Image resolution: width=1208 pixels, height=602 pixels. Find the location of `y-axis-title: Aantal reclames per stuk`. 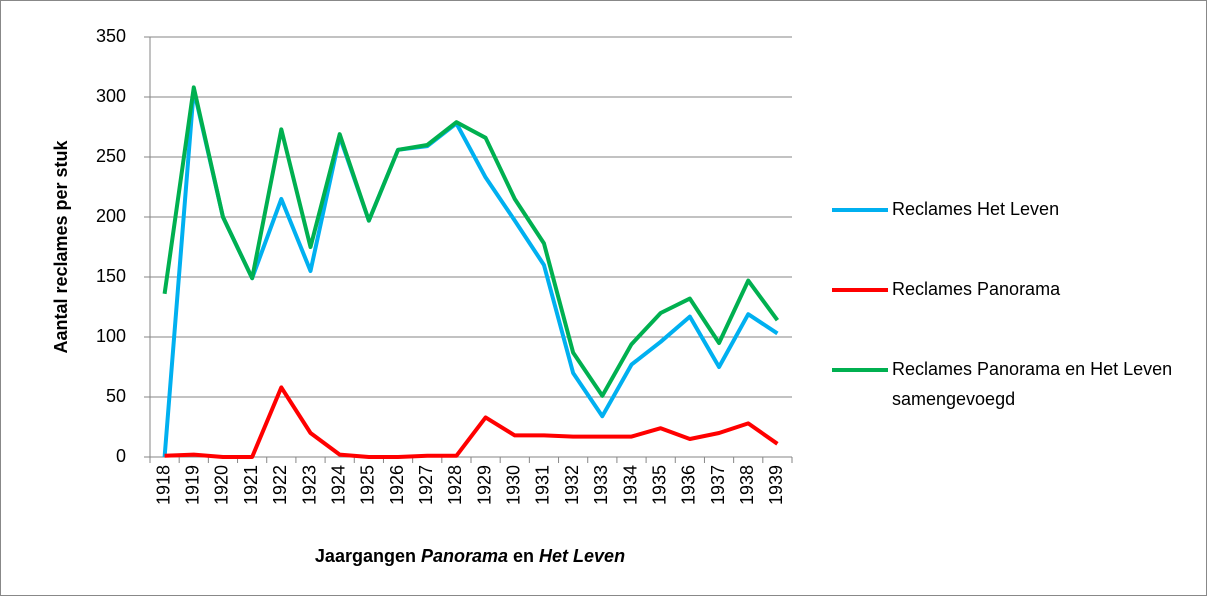

y-axis-title: Aantal reclames per stuk is located at coordinates (61, 246).